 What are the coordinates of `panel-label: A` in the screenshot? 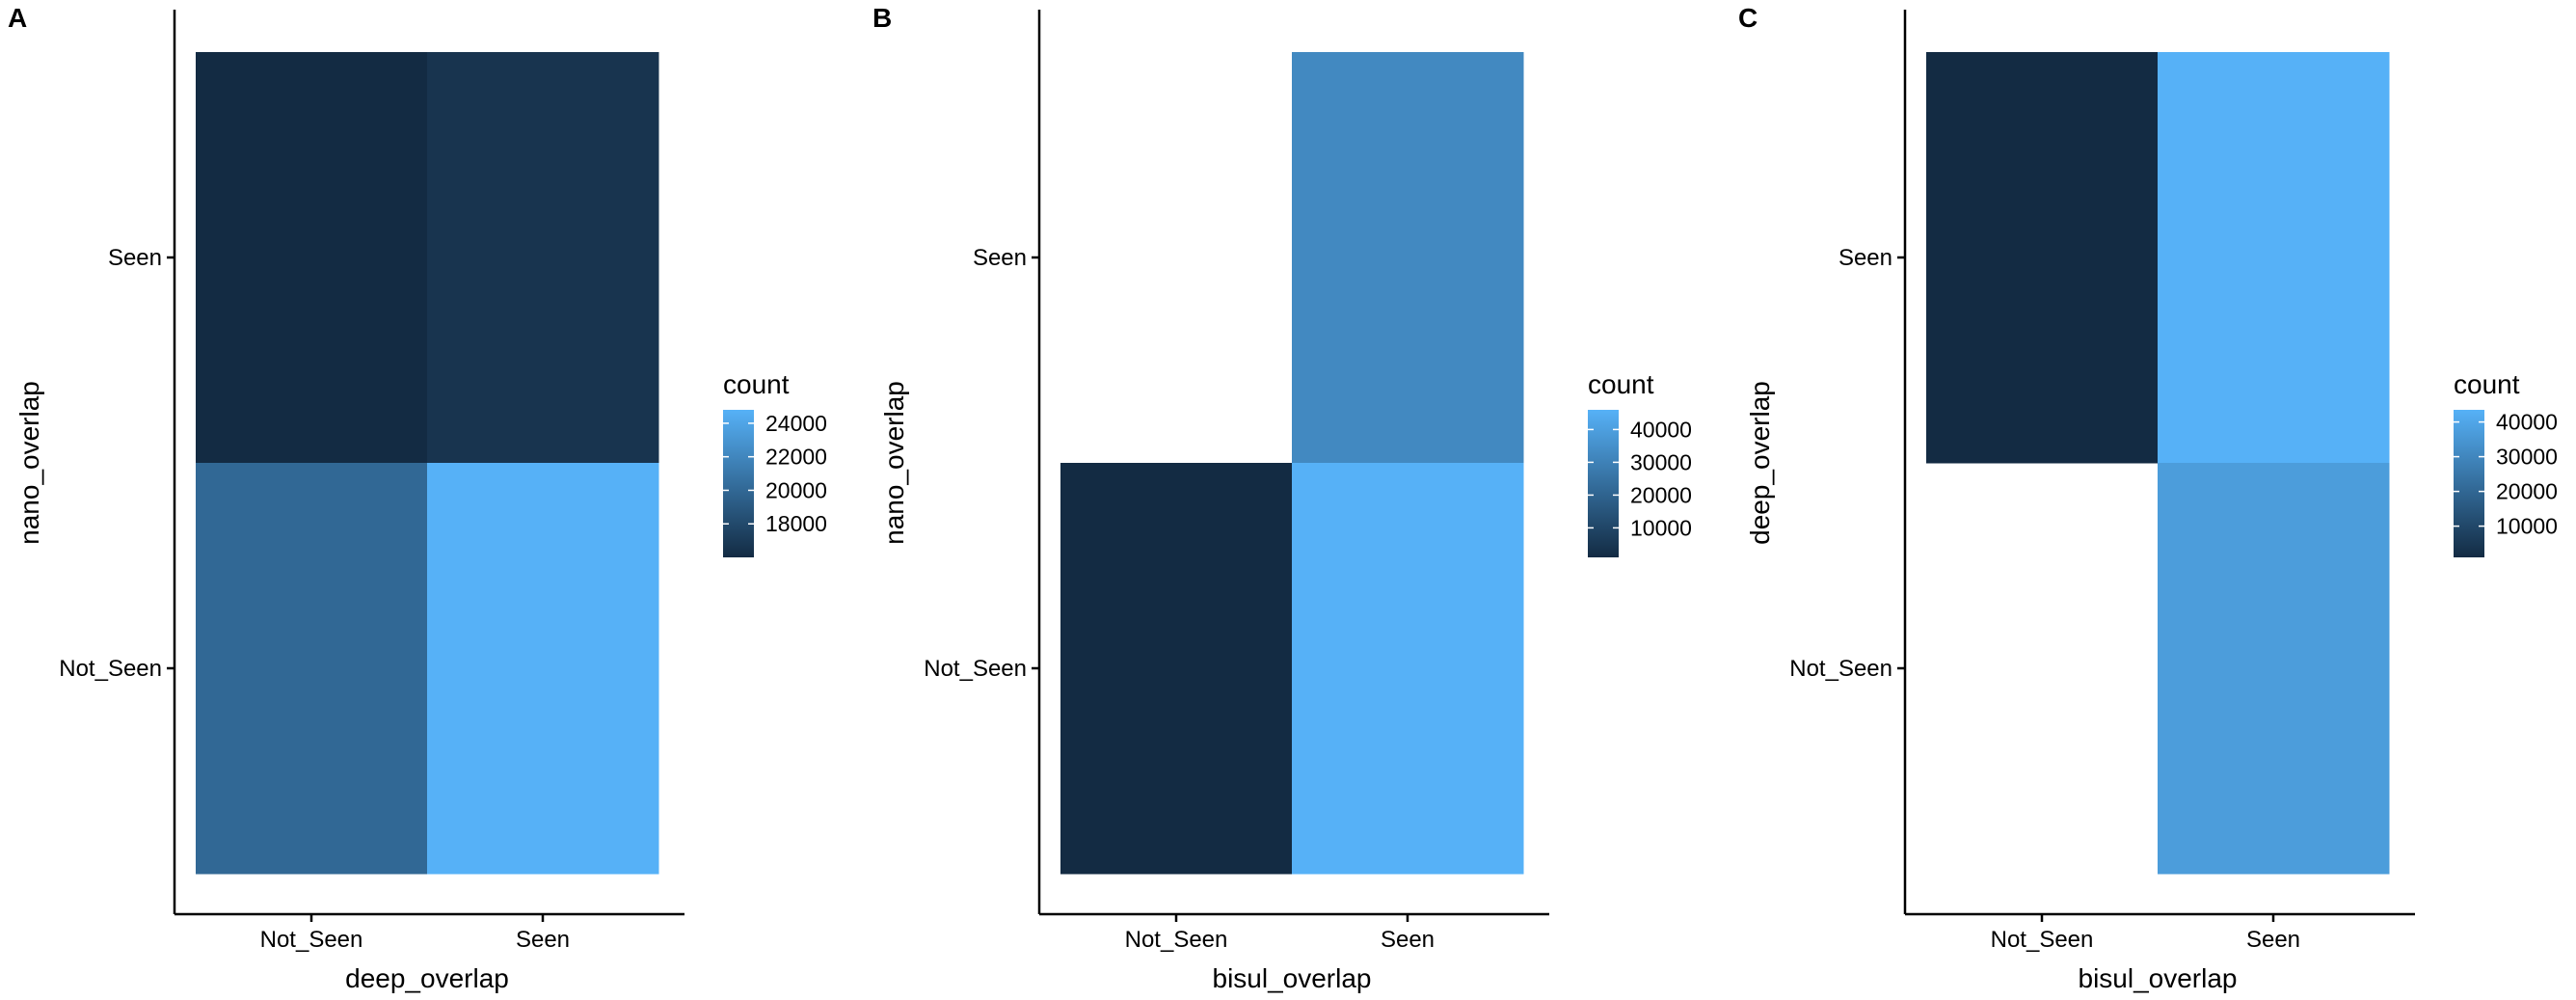 It's located at (18, 18).